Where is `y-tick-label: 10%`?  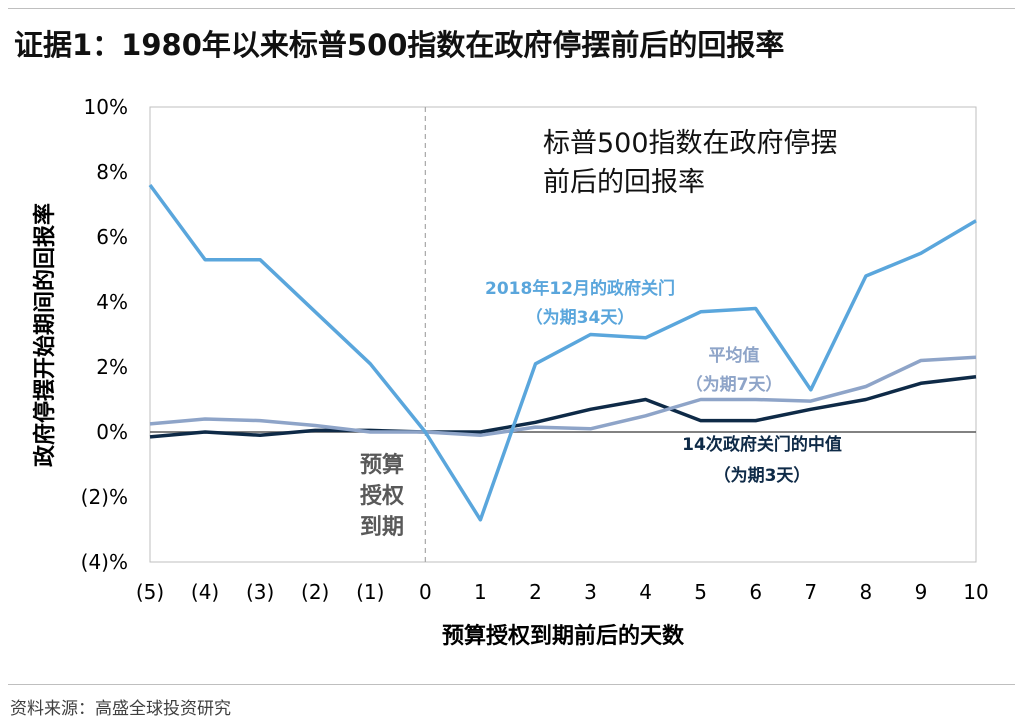 y-tick-label: 10% is located at coordinates (106, 107).